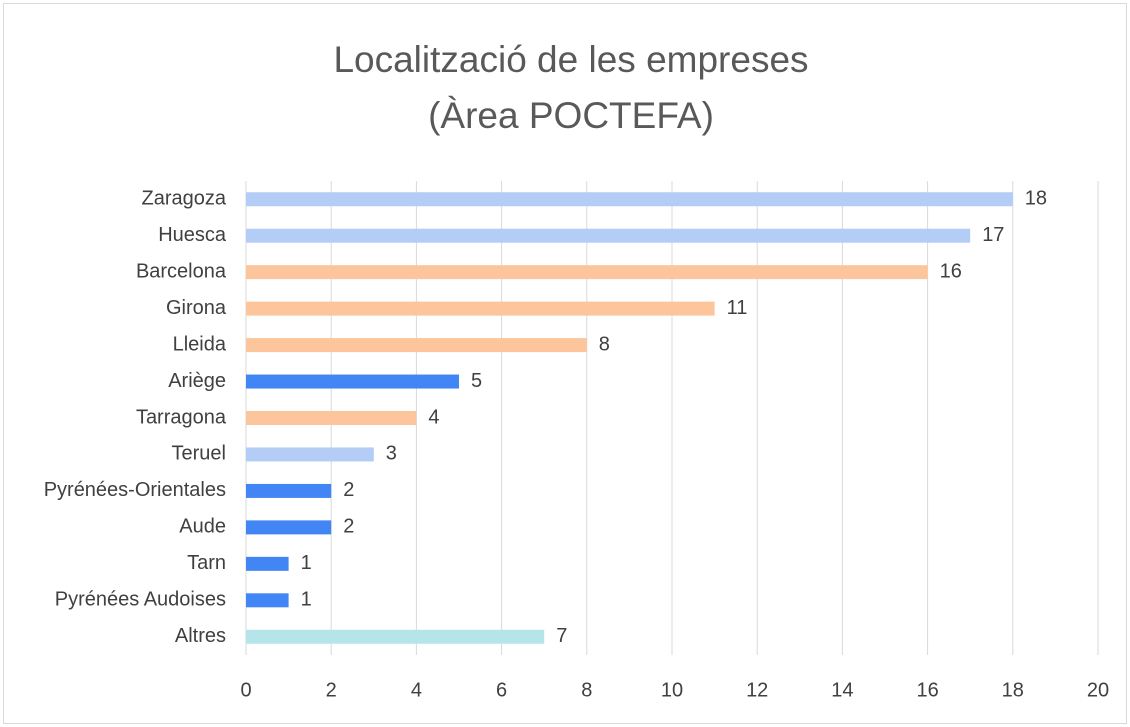  Describe the element at coordinates (672, 690) in the screenshot. I see `x-tick-label: 10` at that location.